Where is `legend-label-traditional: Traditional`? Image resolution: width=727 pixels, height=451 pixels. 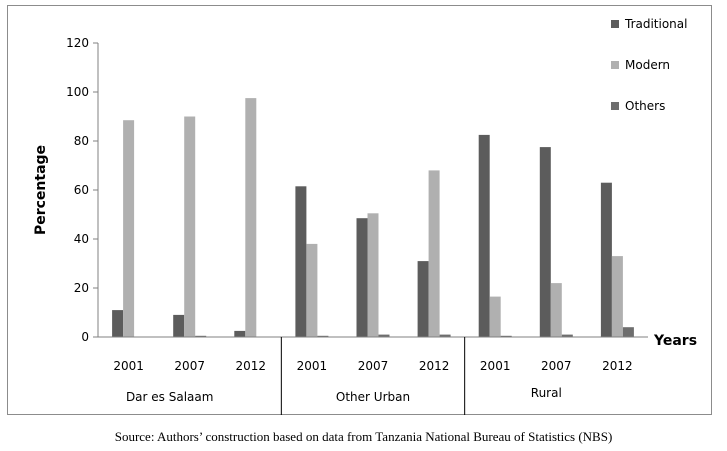
legend-label-traditional: Traditional is located at coordinates (655, 24).